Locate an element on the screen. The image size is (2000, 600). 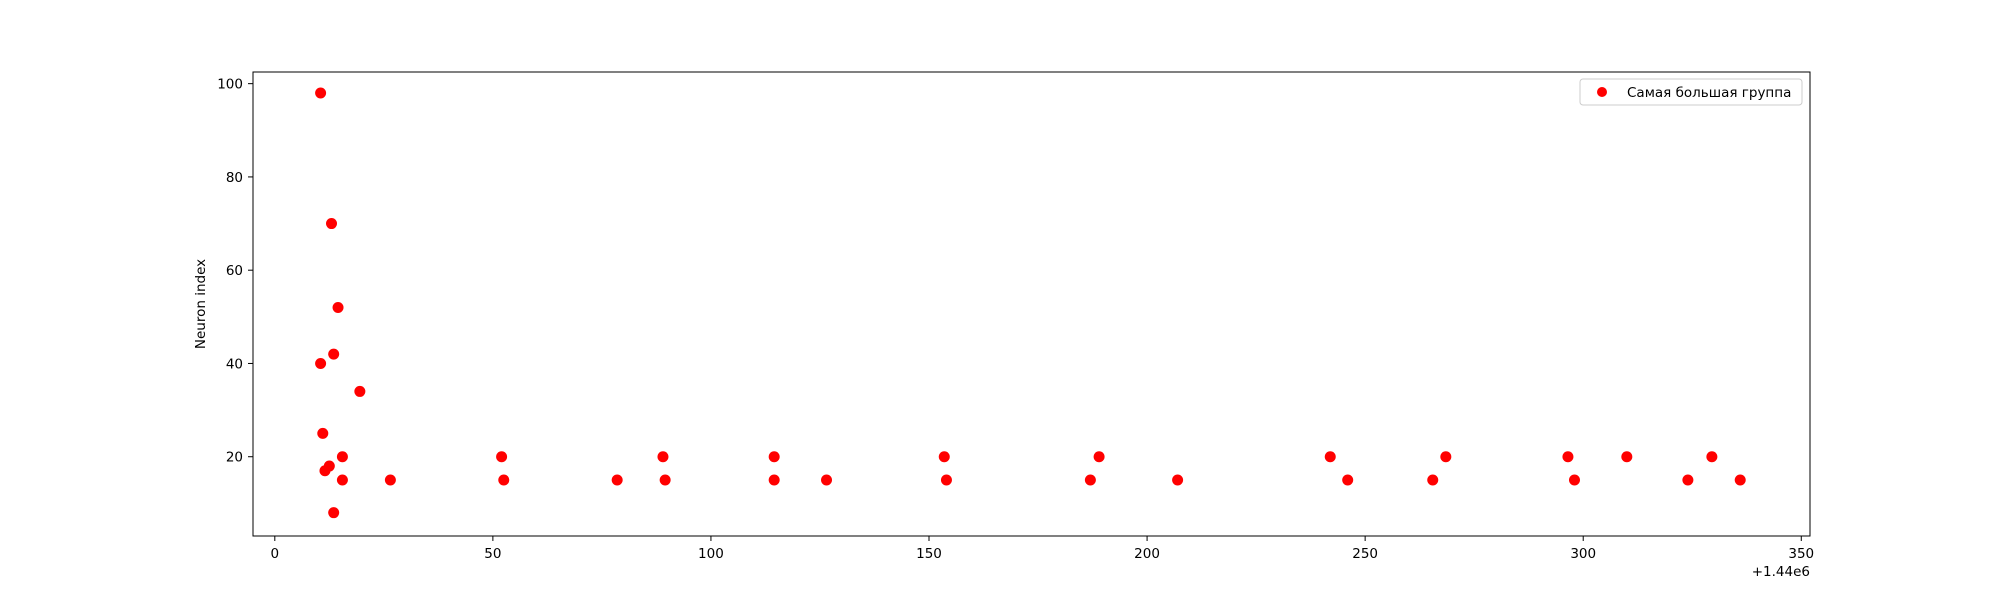
y-tick-label: 60 is located at coordinates (234, 271).